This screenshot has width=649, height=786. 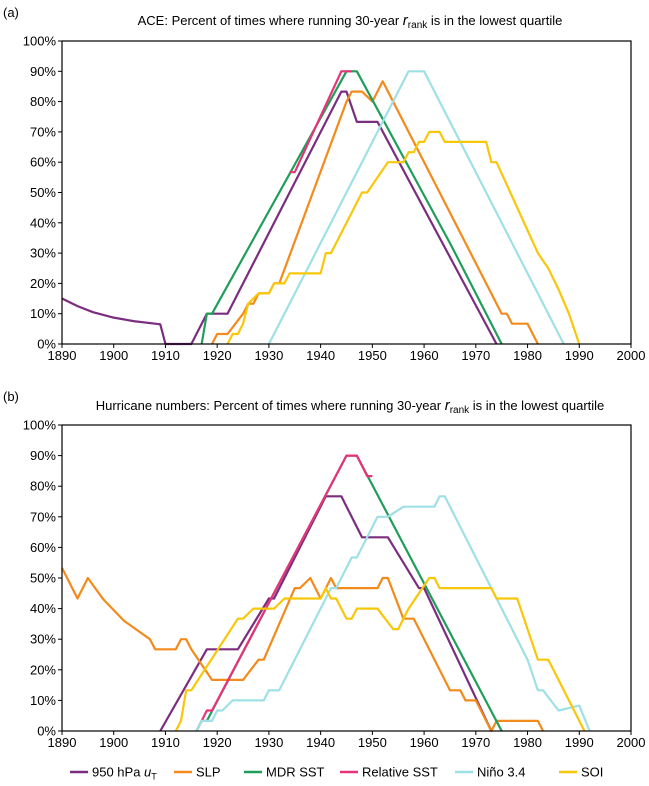 I want to click on panel-label: (a), so click(x=11, y=12).